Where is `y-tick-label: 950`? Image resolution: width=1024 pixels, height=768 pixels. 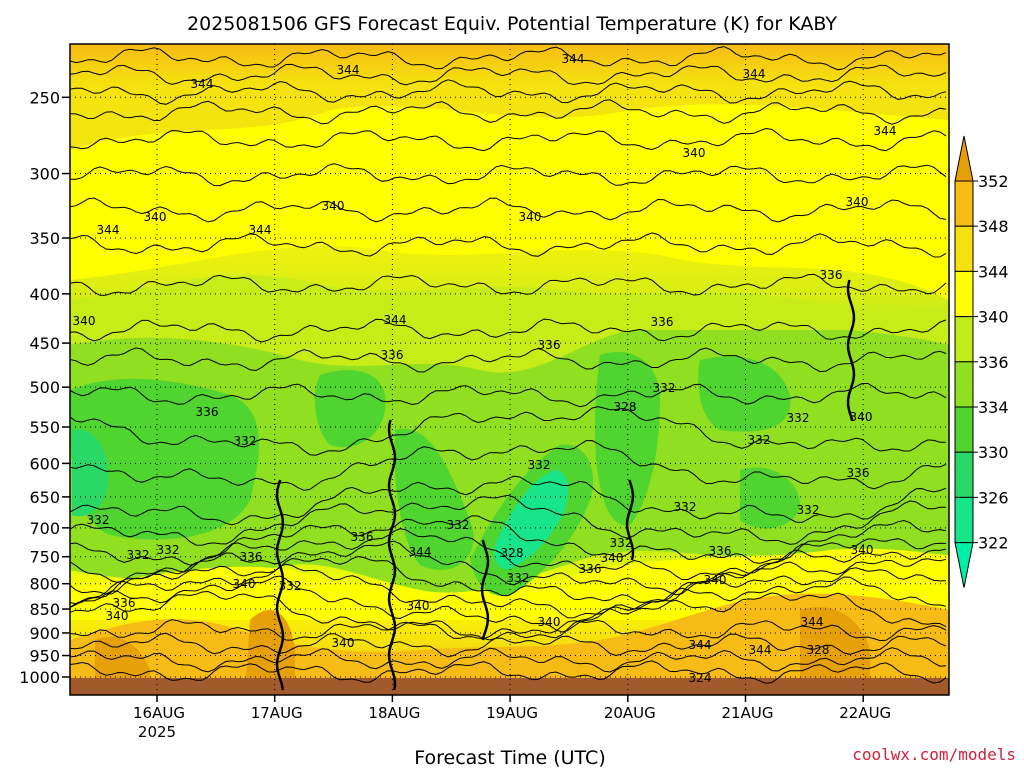
y-tick-label: 950 is located at coordinates (44, 656).